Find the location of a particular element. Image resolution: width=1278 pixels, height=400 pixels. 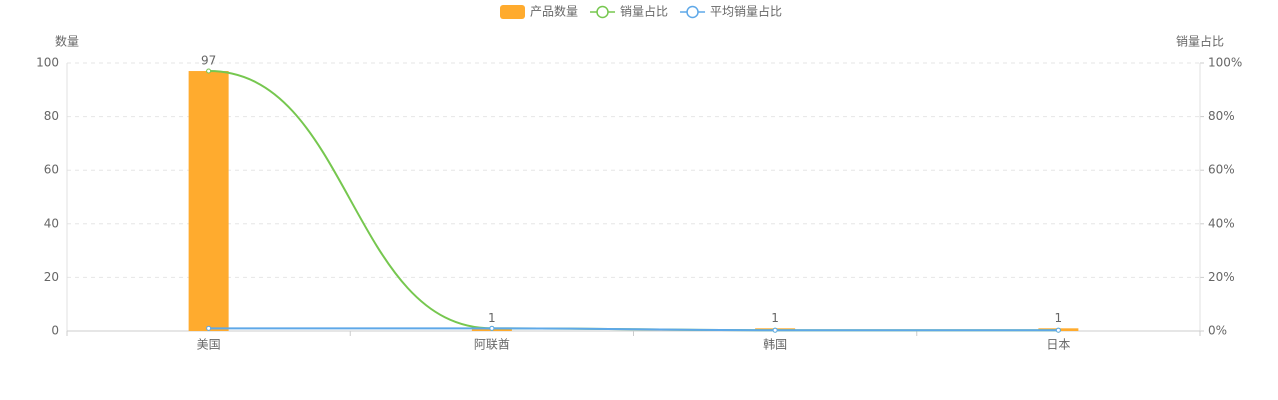

bar is located at coordinates (208, 201).